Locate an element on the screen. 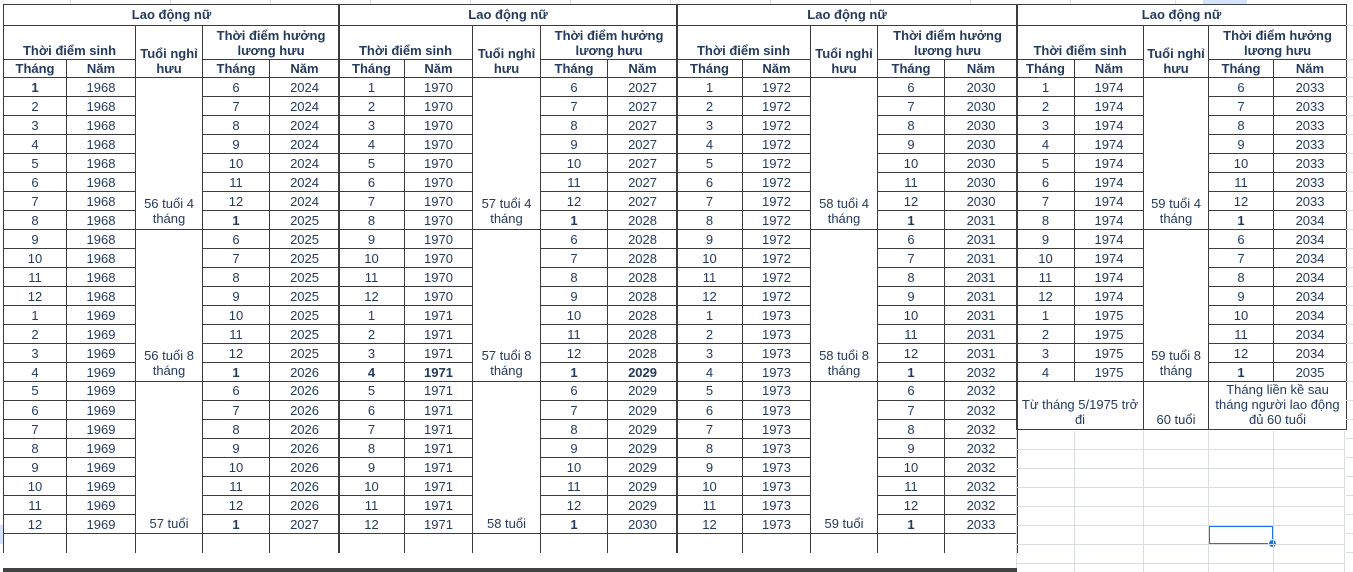 The image size is (1353, 572). cell: 1969 is located at coordinates (101, 315).